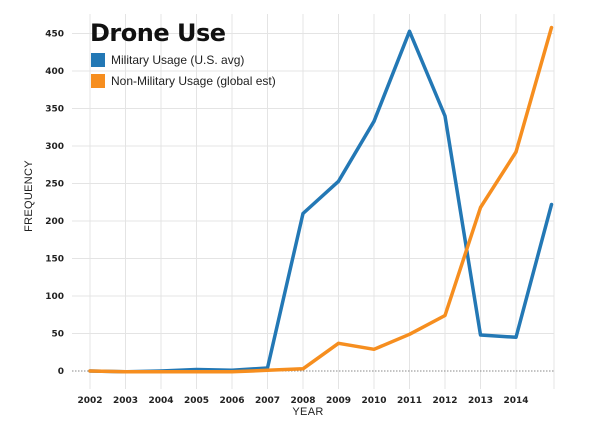  Describe the element at coordinates (515, 401) in the screenshot. I see `x-tick-label-2014: 2014` at that location.